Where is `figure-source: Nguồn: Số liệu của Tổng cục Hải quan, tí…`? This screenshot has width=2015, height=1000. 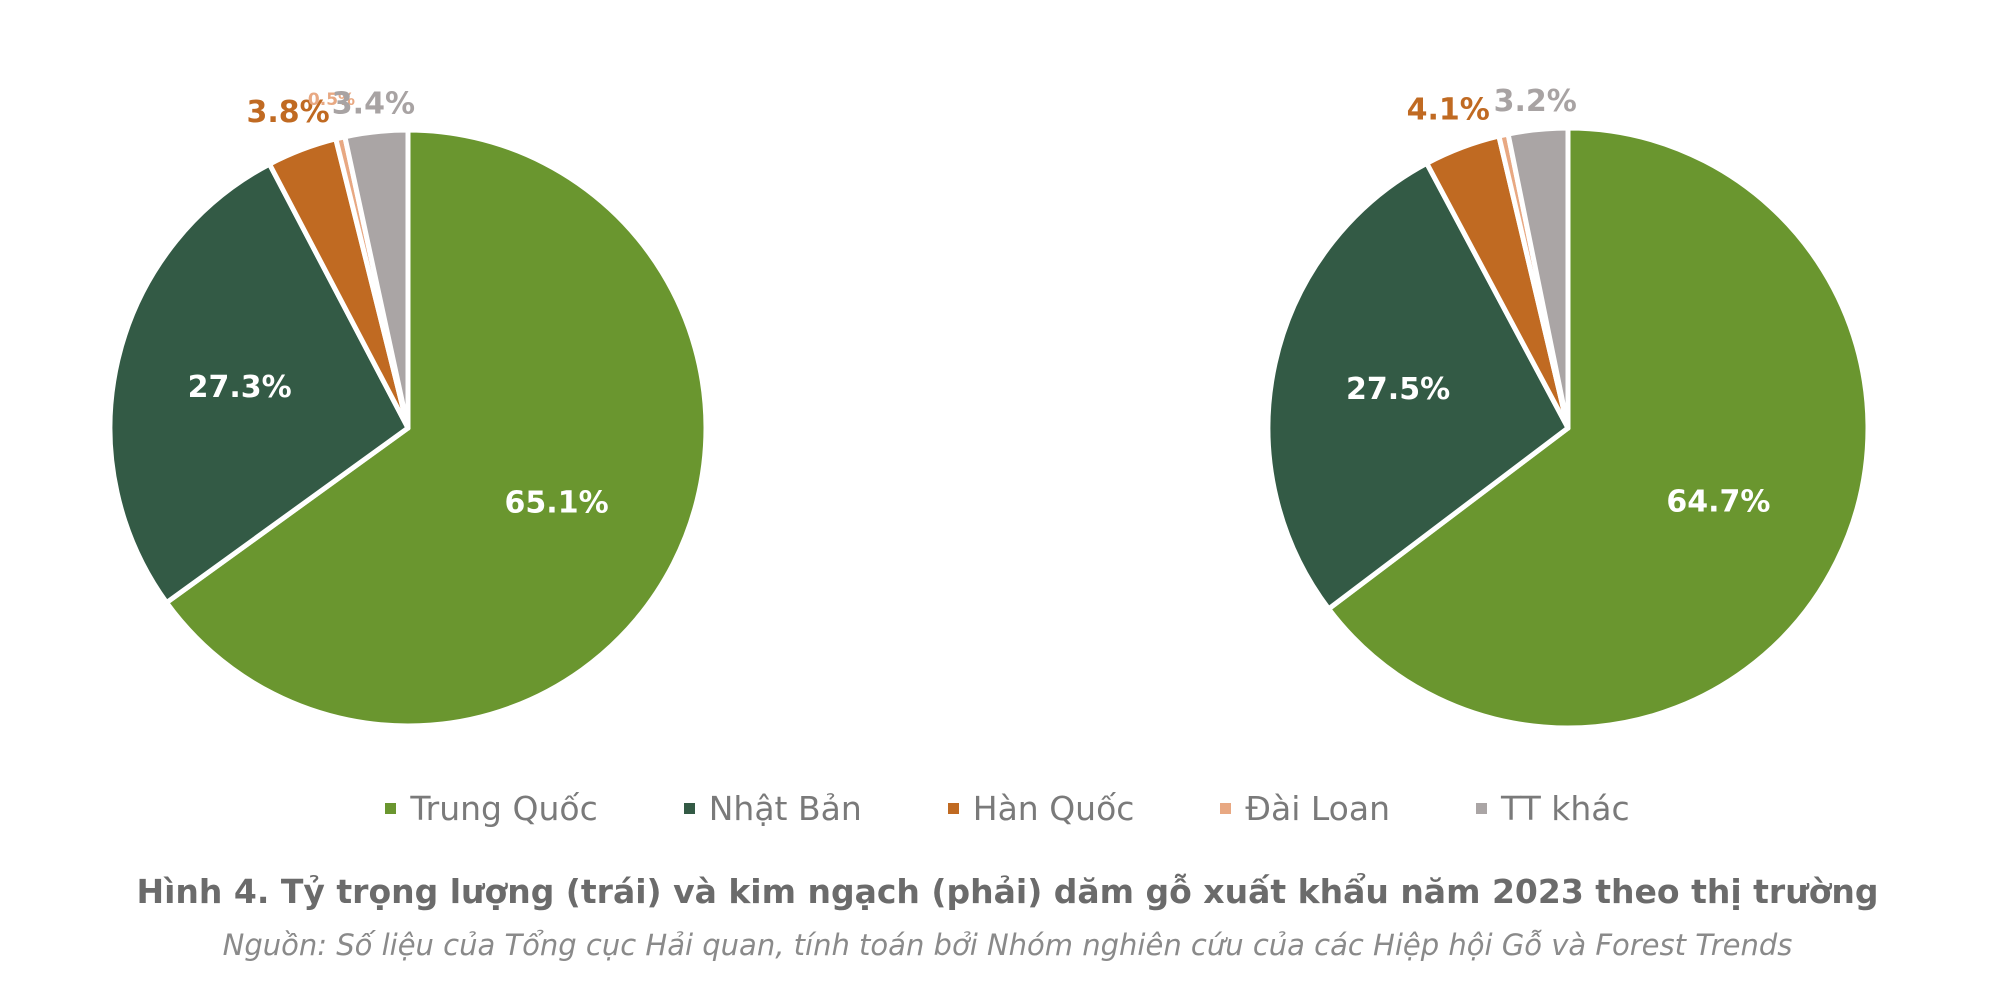
figure-source: Nguồn: Số liệu của Tổng cục Hải quan, tí… is located at coordinates (1007, 945).